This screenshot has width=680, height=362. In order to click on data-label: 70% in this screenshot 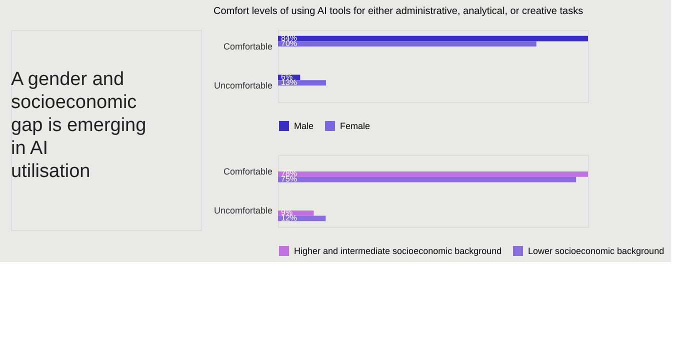, I will do `click(289, 43)`.